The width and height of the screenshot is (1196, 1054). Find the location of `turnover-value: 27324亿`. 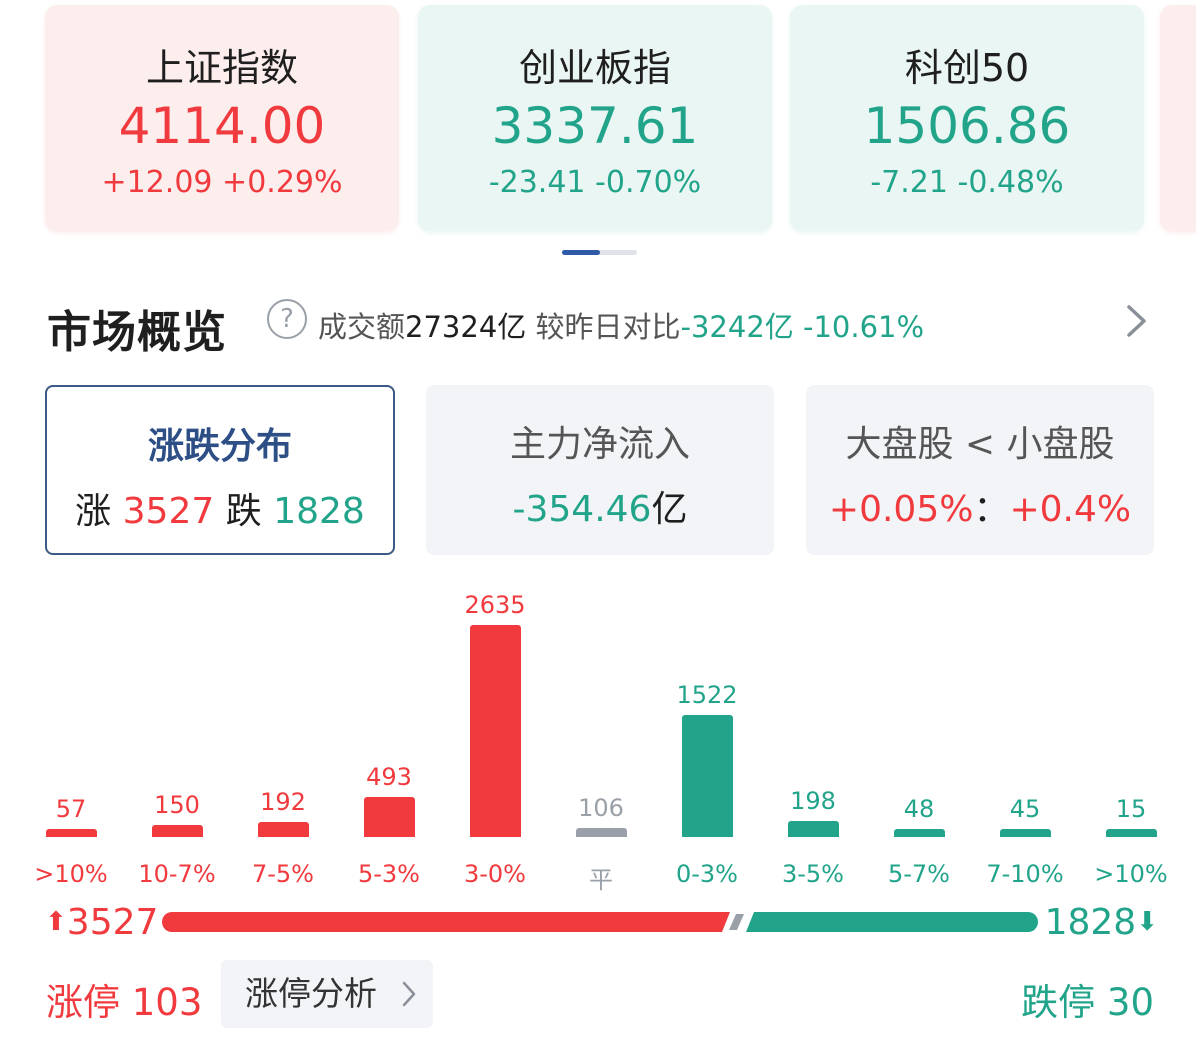

turnover-value: 27324亿 is located at coordinates (466, 327).